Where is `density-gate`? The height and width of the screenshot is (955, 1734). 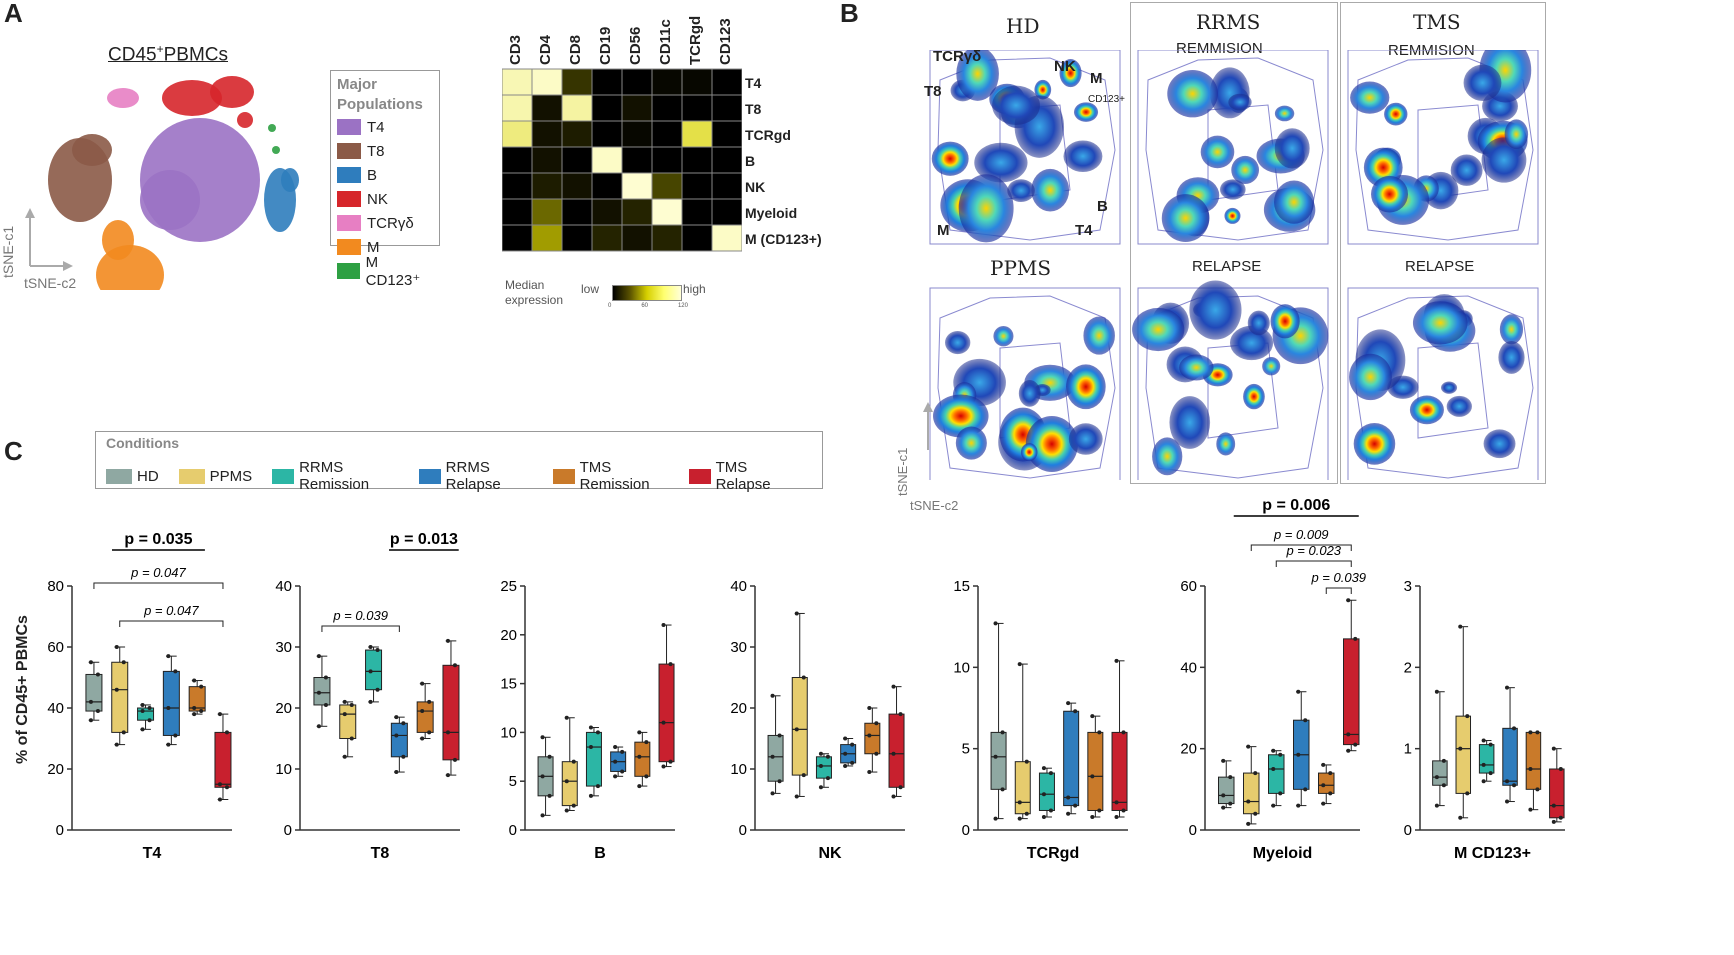
density-gate is located at coordinates (1453, 152).